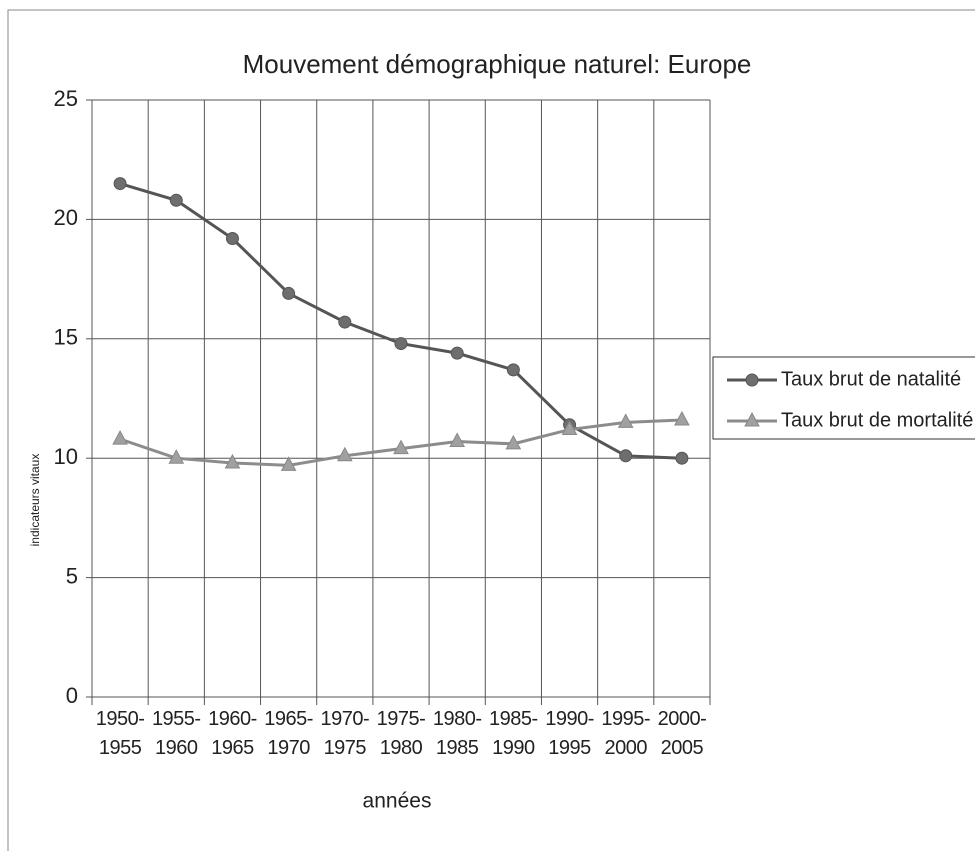 The image size is (975, 851). Describe the element at coordinates (72, 695) in the screenshot. I see `y-tick-label: 0` at that location.